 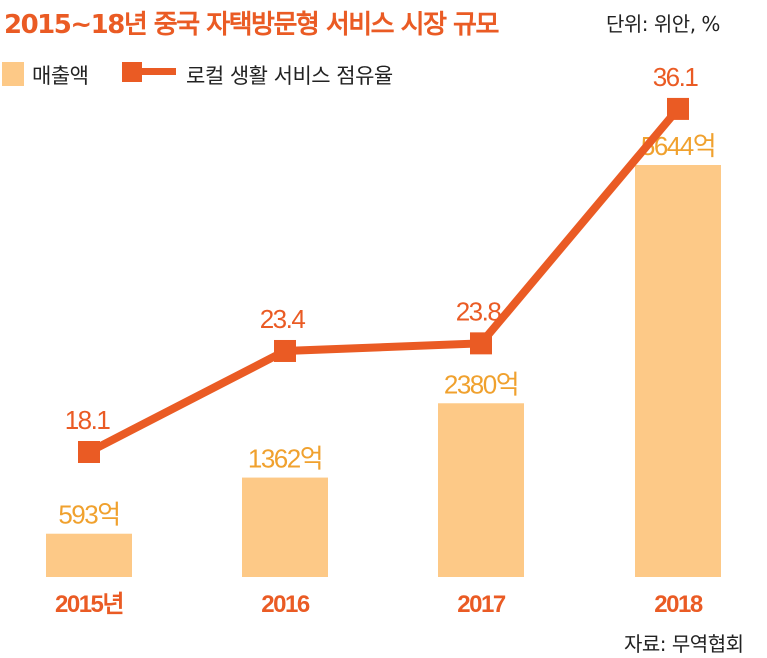 I want to click on source-note: 자료: 무역협회, so click(x=684, y=644).